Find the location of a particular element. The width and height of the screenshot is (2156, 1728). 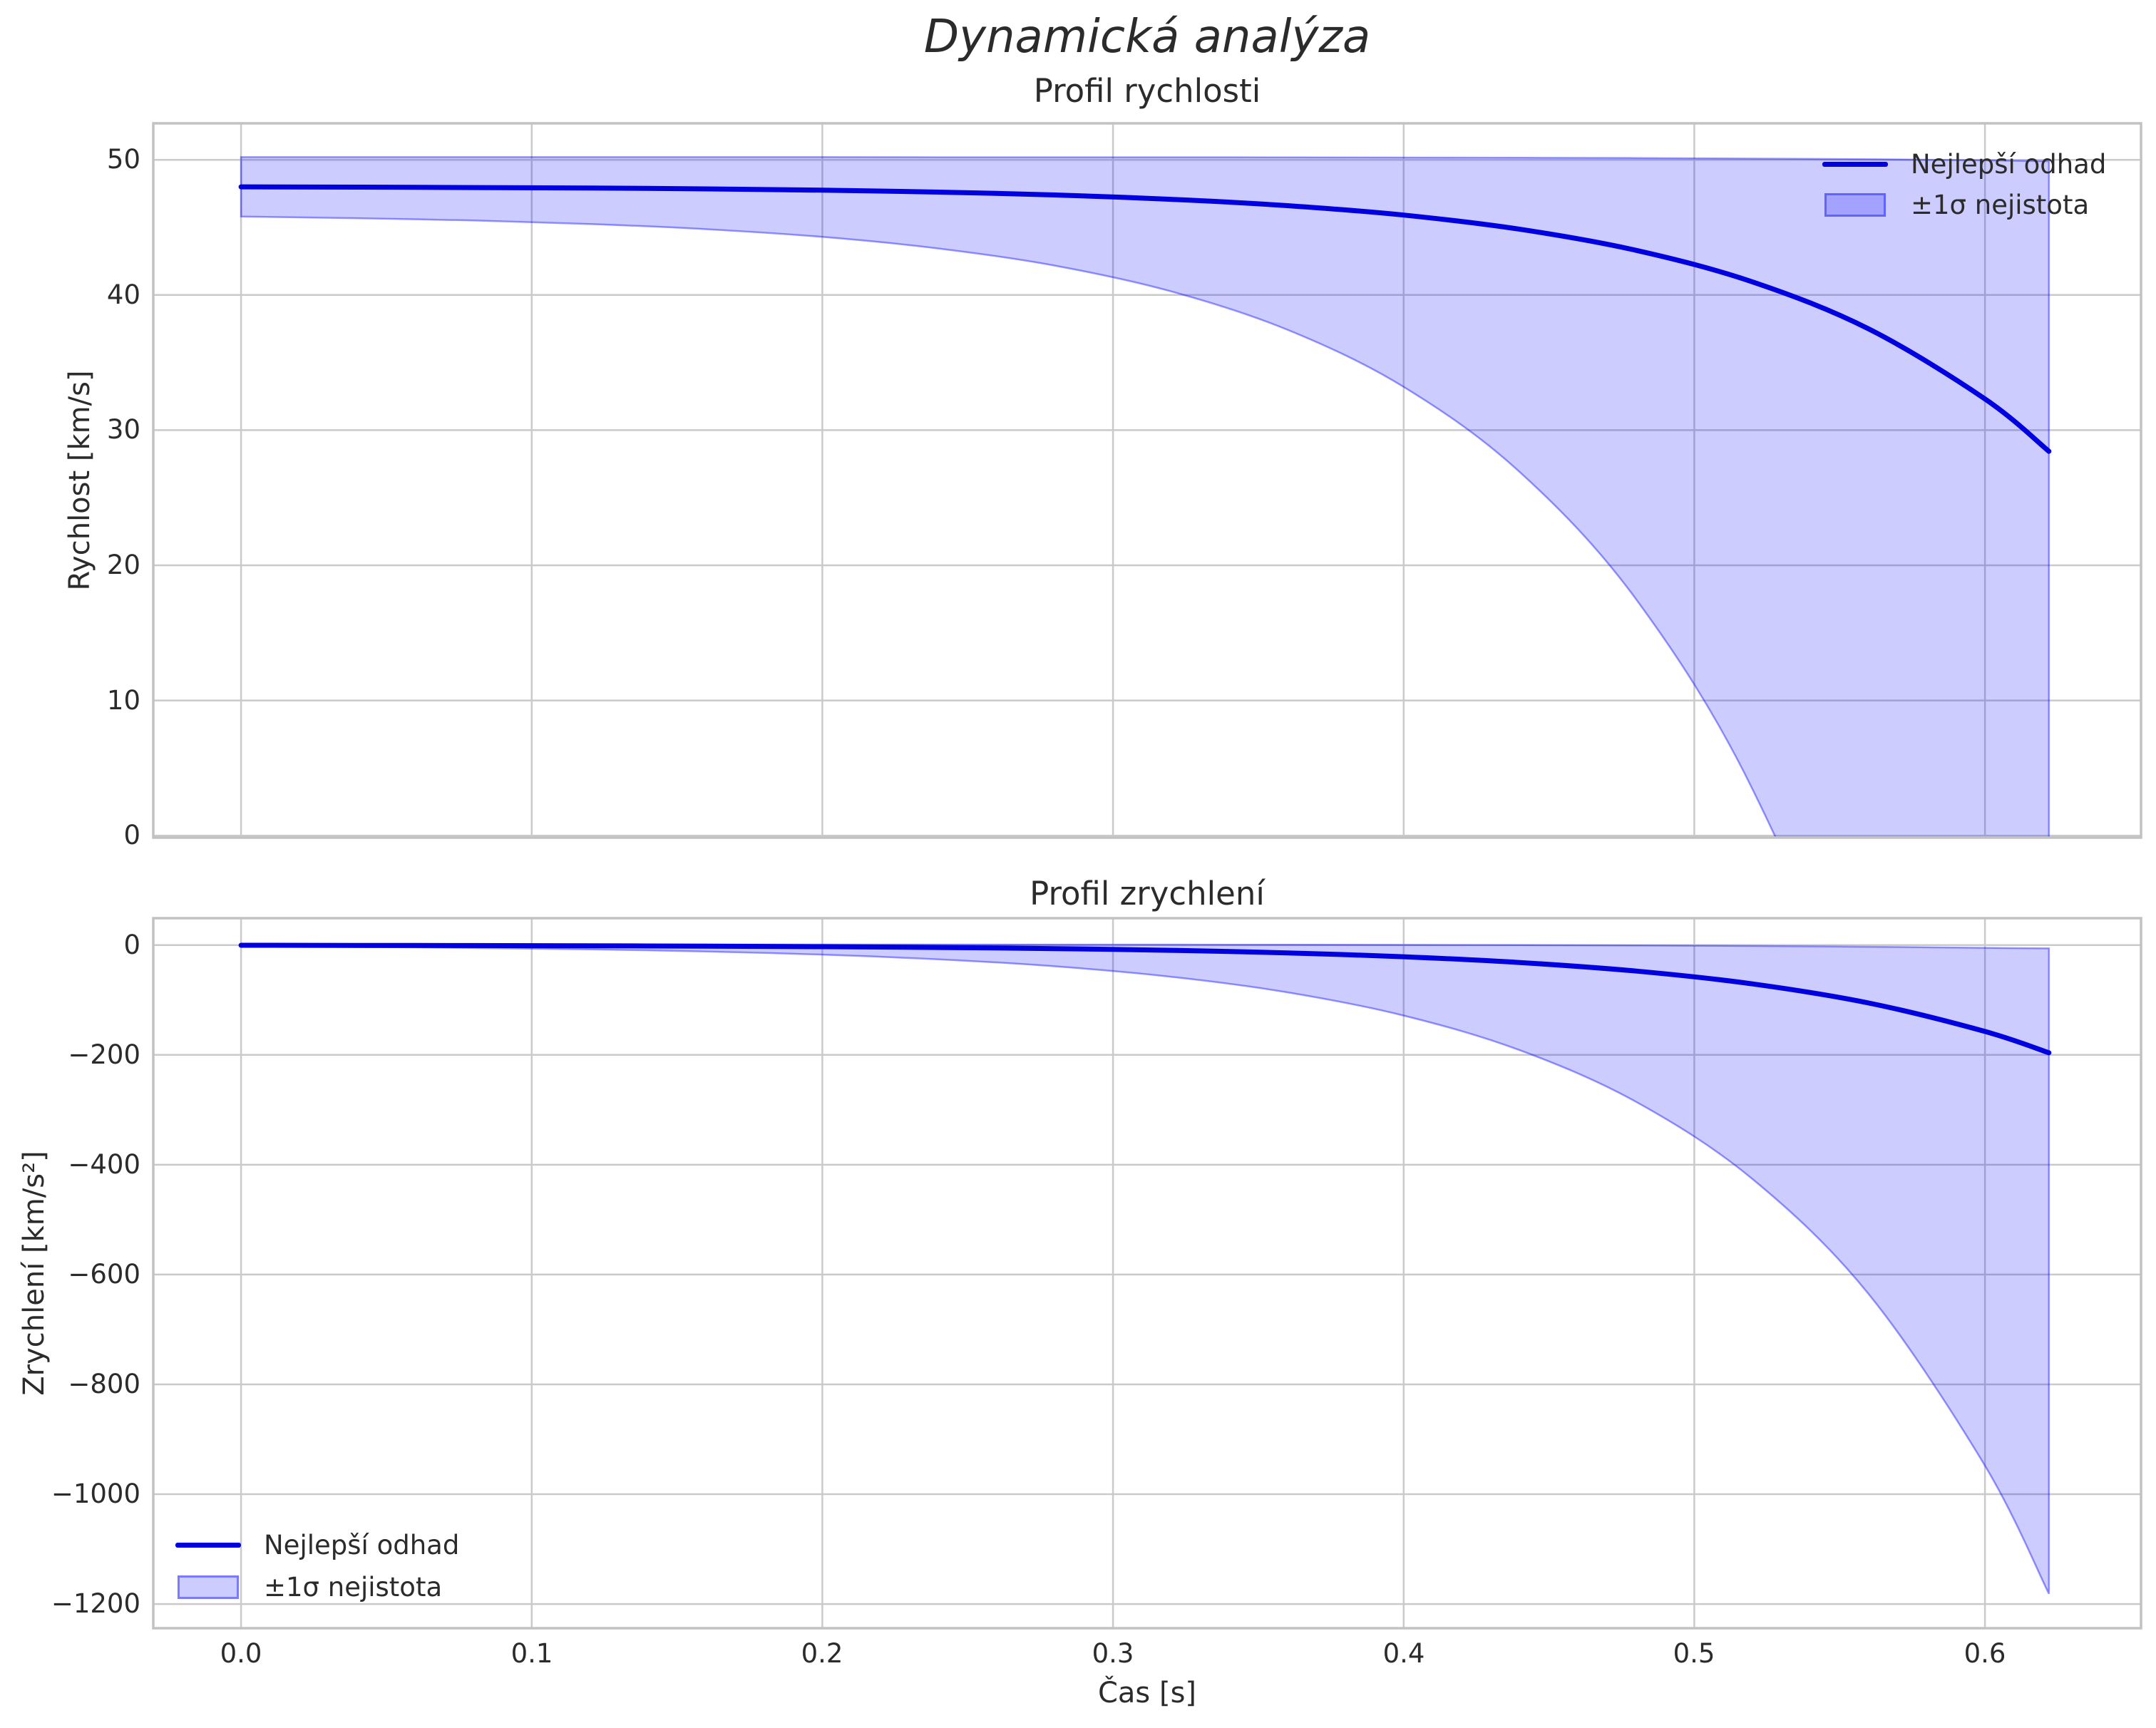

y-tick-label: −600 is located at coordinates (104, 1274).